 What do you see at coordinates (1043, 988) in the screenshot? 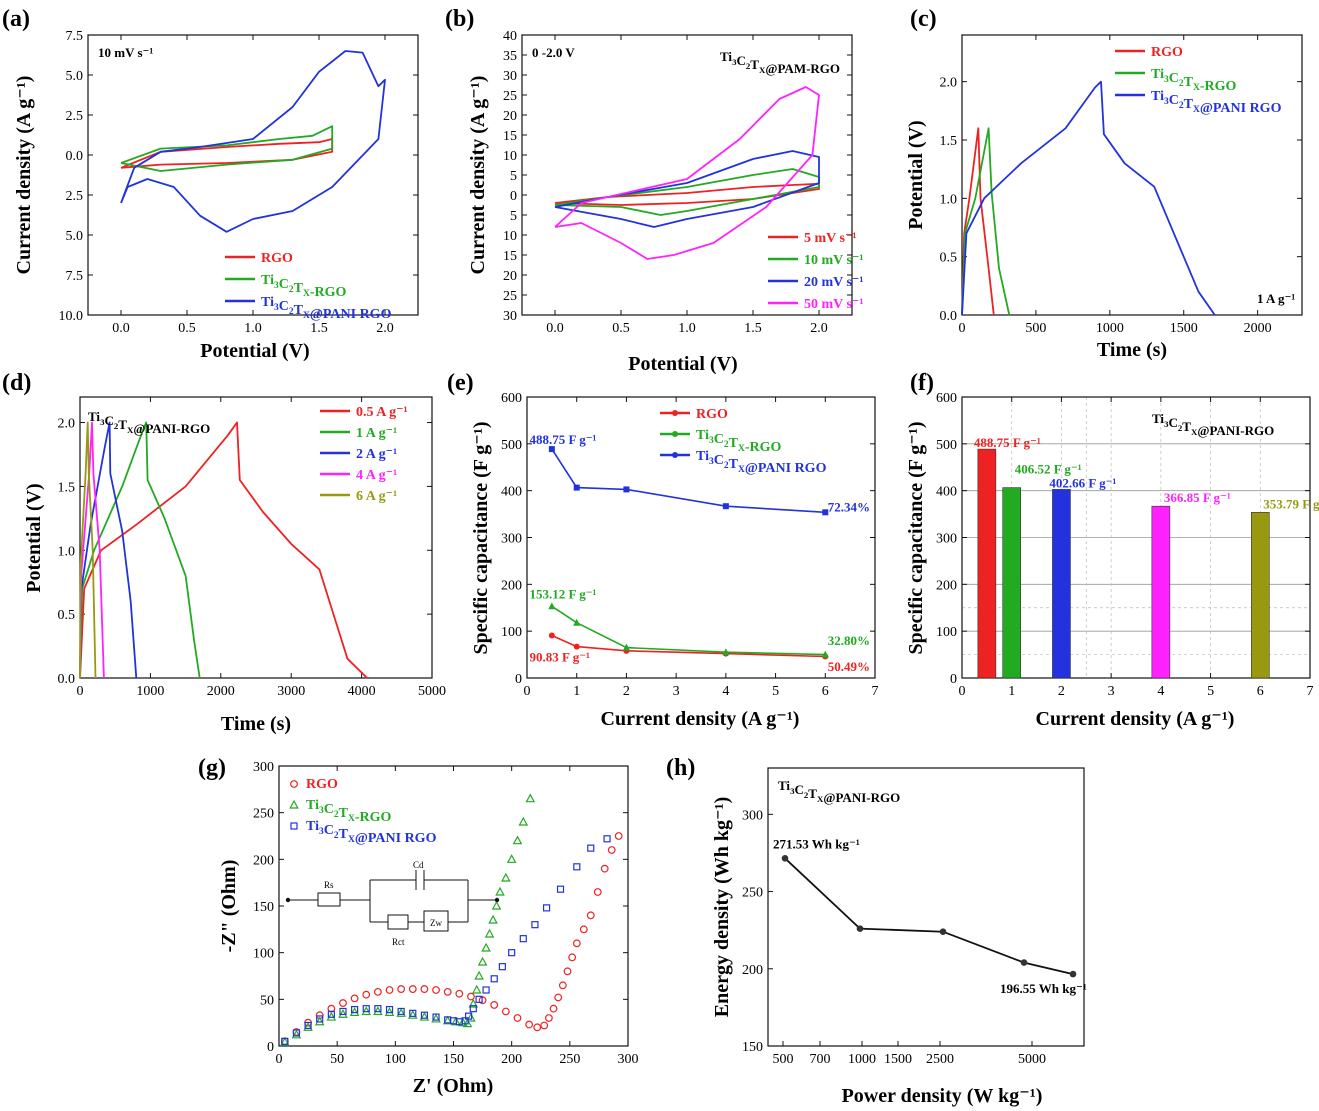
I see `annotation: 196.55 Wh kg⁻¹` at bounding box center [1043, 988].